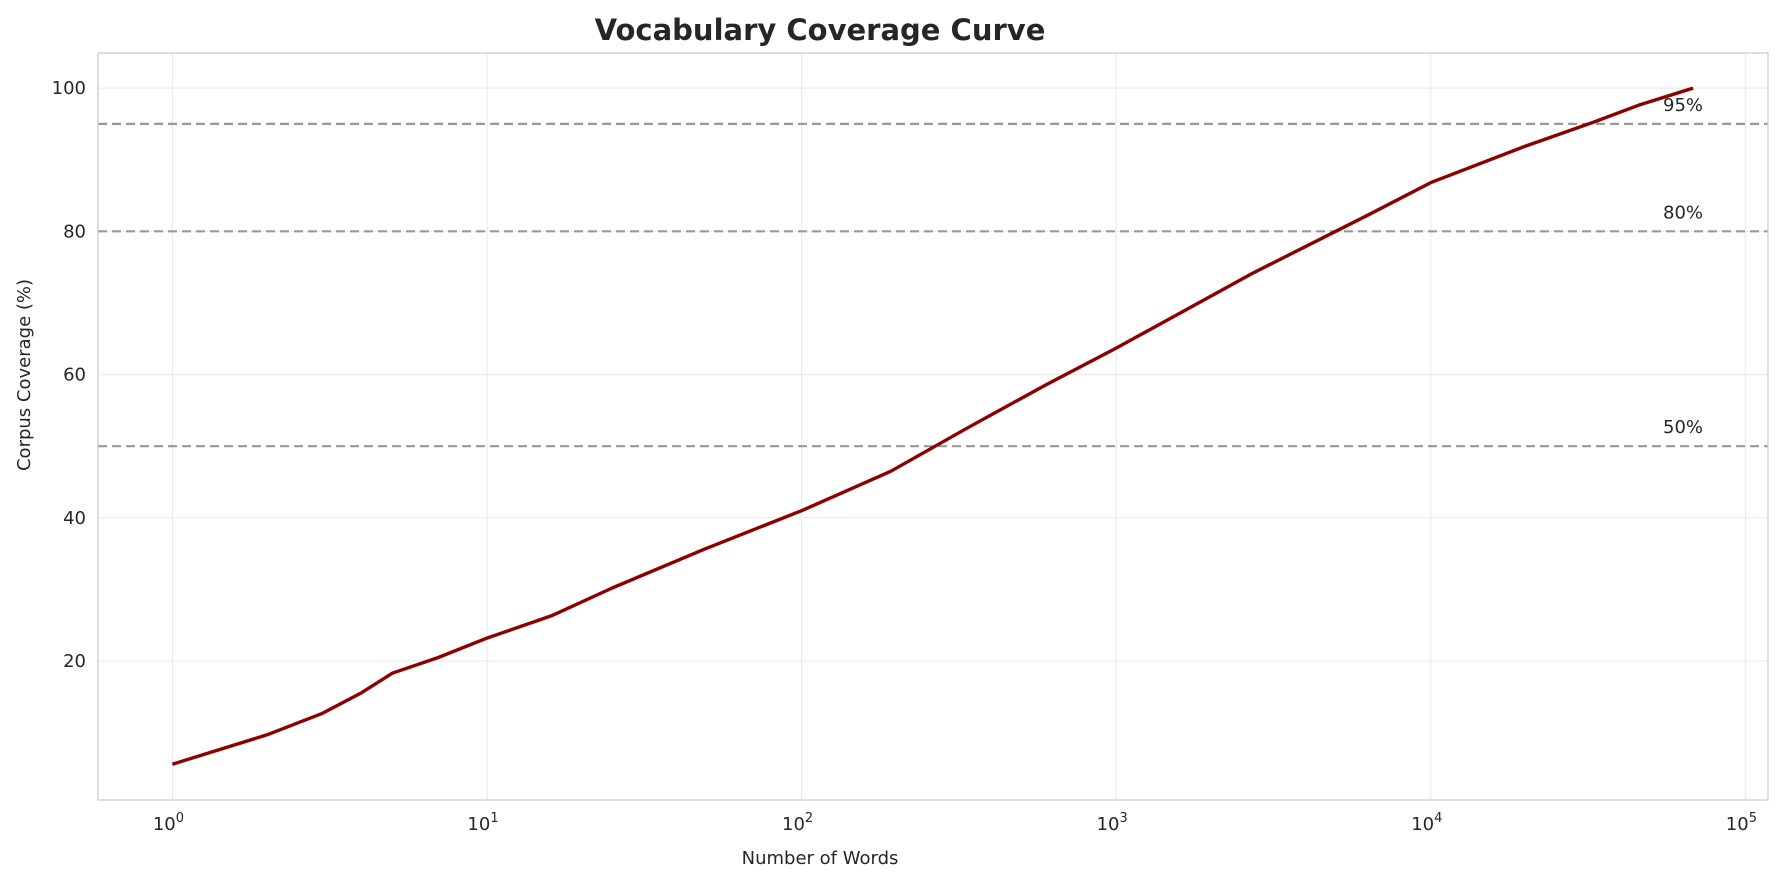 This screenshot has width=1784, height=887. I want to click on y-tick-label: 60, so click(74, 375).